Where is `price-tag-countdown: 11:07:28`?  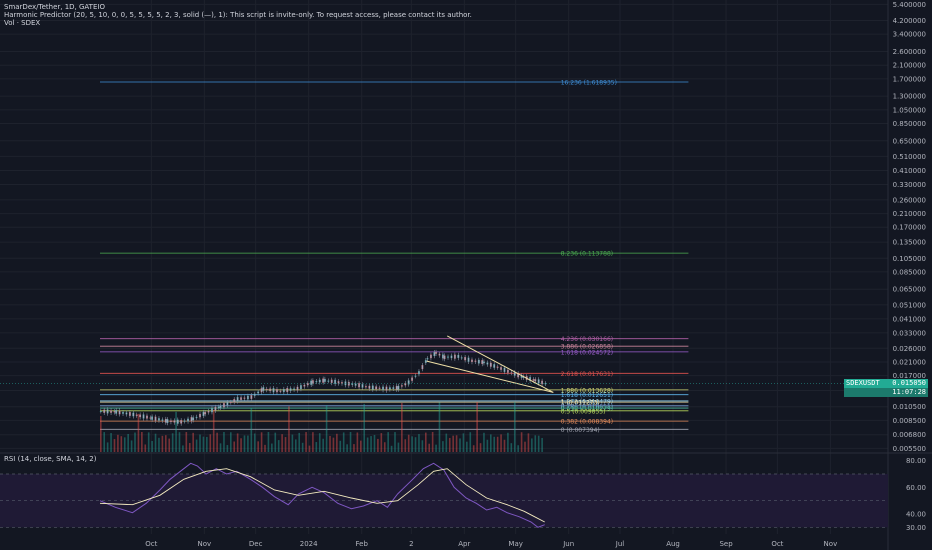
price-tag-countdown: 11:07:28 is located at coordinates (886, 392).